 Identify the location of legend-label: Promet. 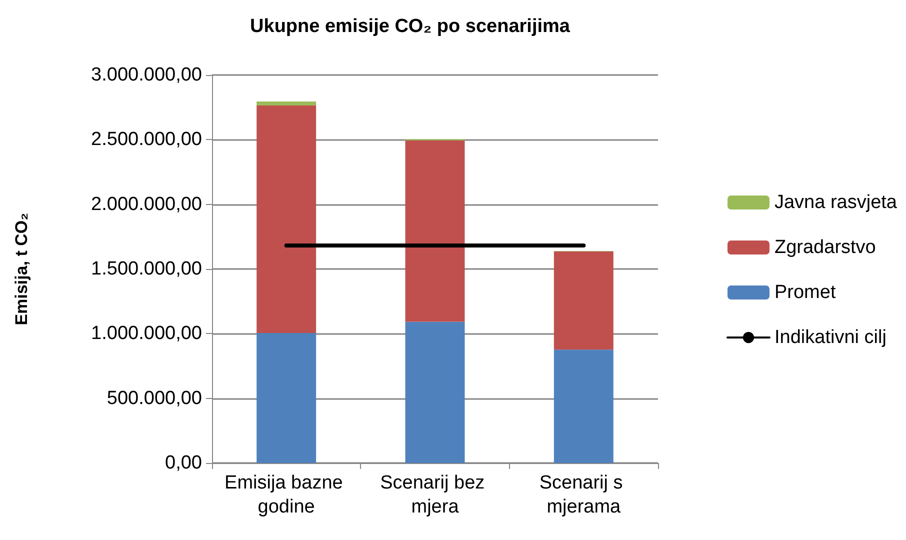
(805, 292).